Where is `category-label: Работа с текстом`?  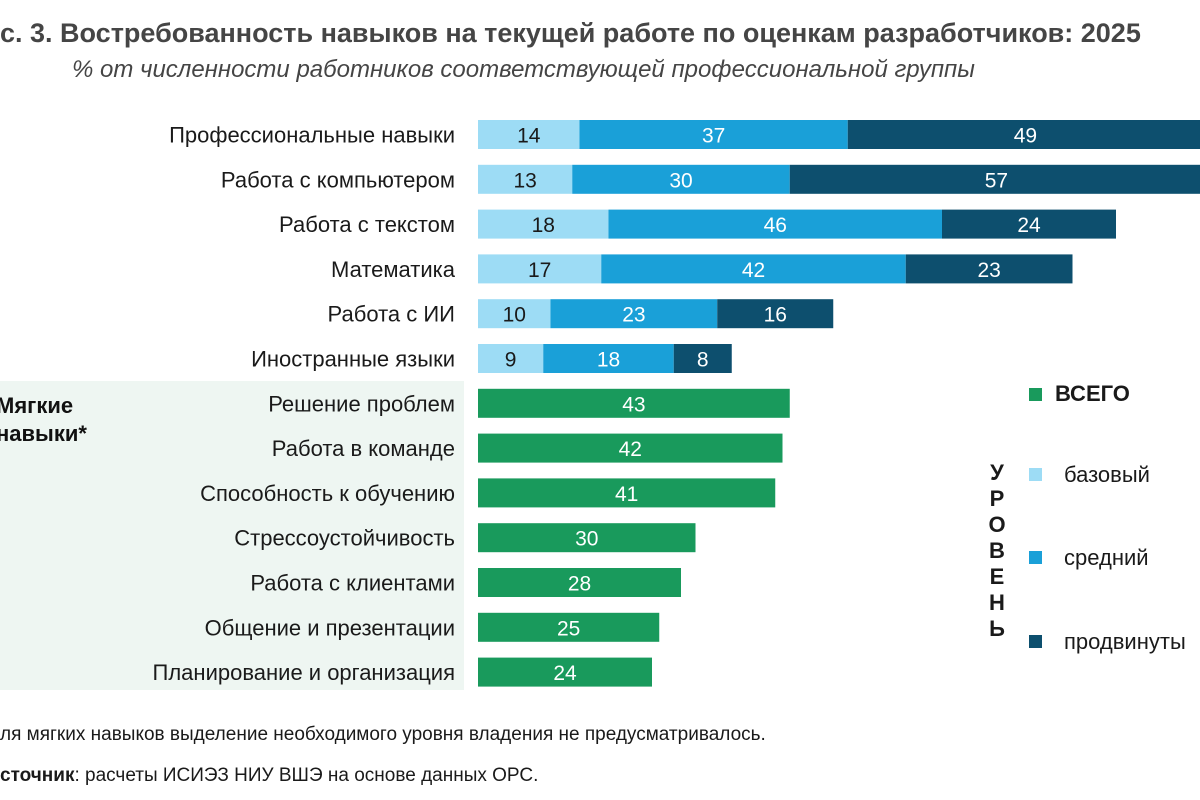
category-label: Работа с текстом is located at coordinates (367, 224).